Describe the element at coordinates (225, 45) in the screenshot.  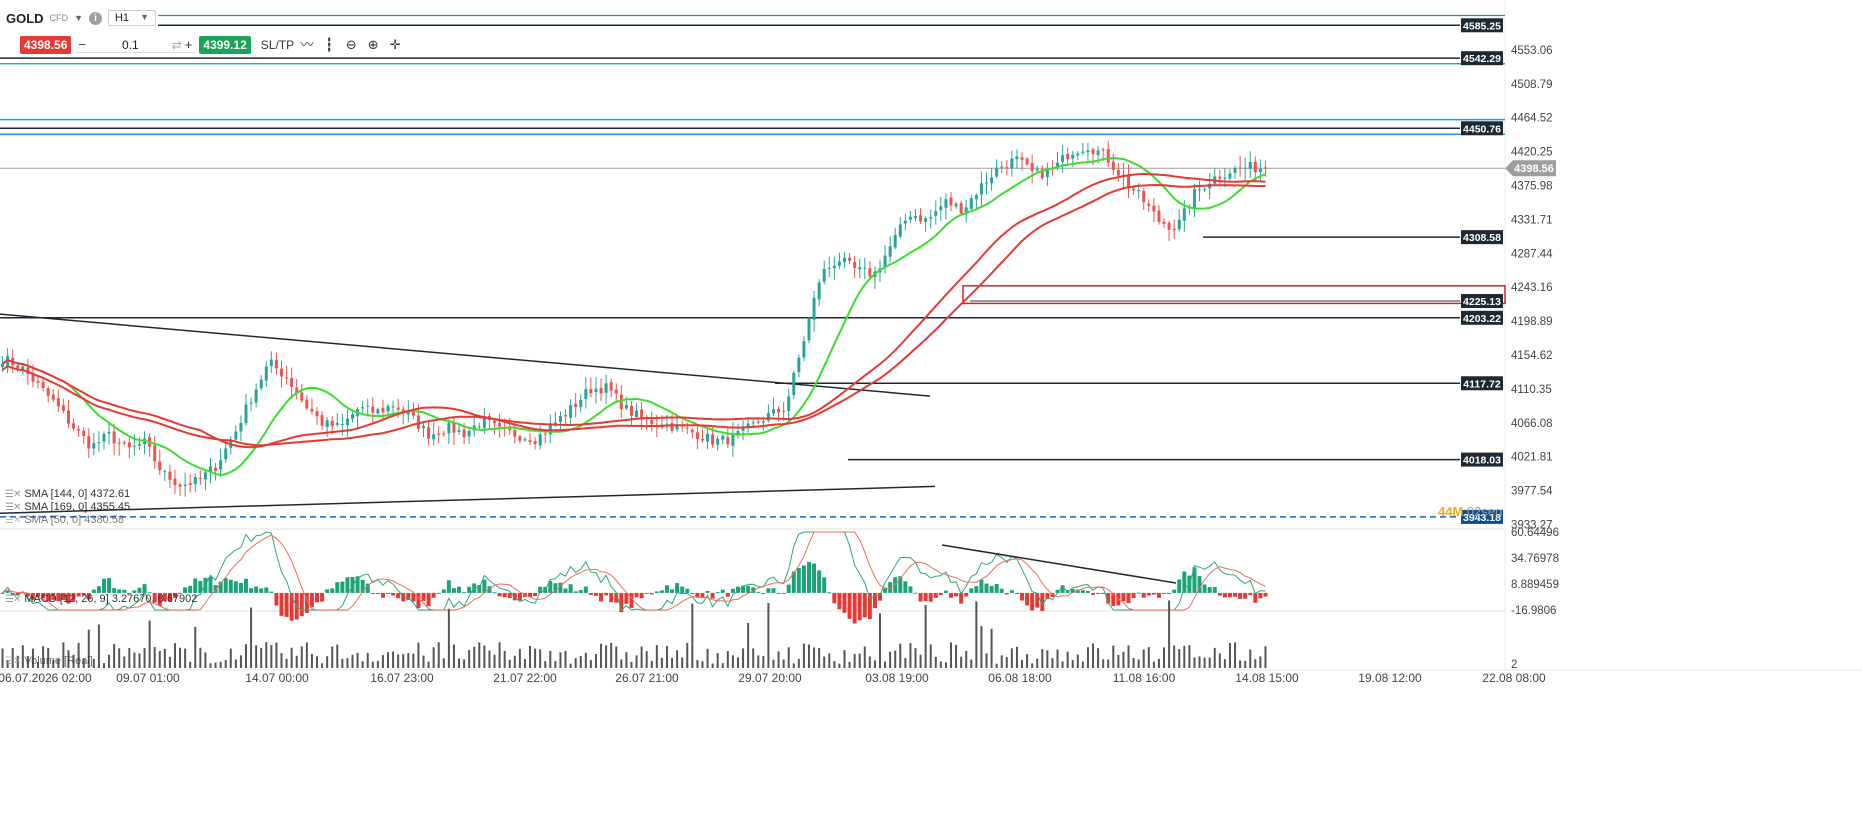
I see `buy-button: 4399.12` at that location.